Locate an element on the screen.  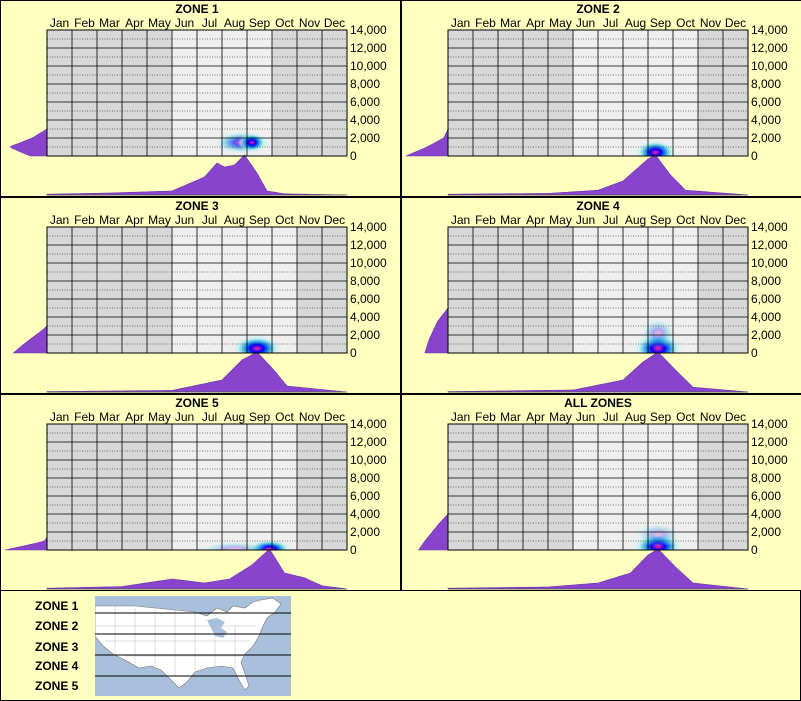
chart-title: ZONE 1 is located at coordinates (197, 9).